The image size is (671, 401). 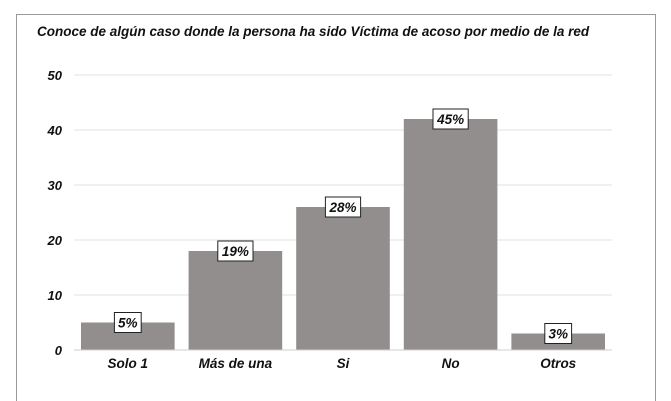 I want to click on y-tick-label: 30, so click(x=55, y=185).